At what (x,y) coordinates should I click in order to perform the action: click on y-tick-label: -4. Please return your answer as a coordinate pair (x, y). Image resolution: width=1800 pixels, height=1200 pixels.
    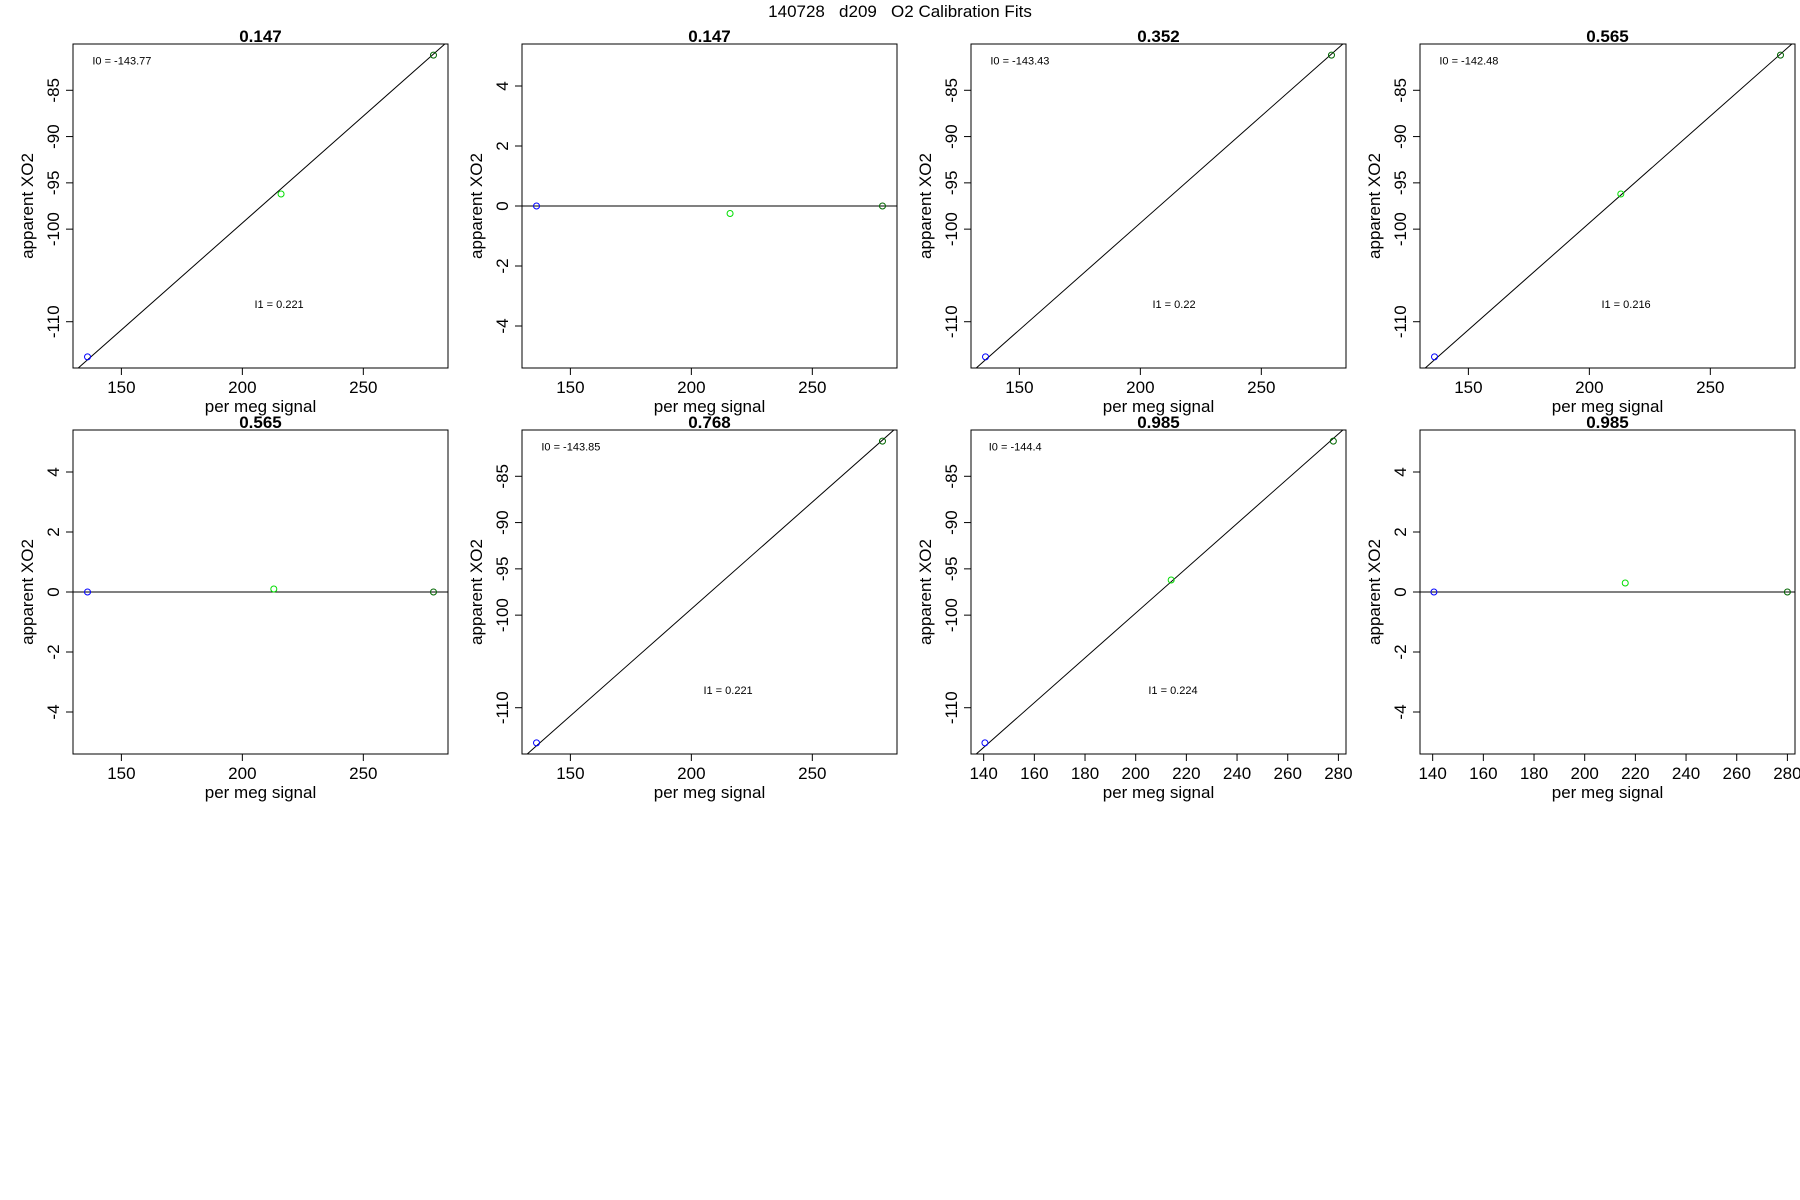
    Looking at the image, I should click on (502, 325).